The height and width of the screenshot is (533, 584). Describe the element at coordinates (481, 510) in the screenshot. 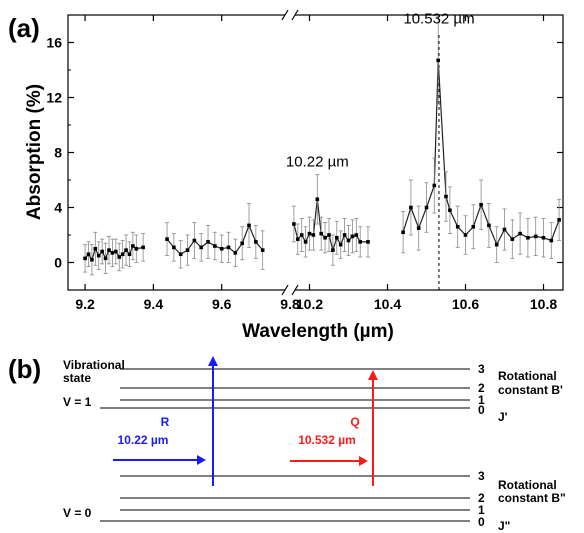

I see `lower-level-1-label: 1` at that location.